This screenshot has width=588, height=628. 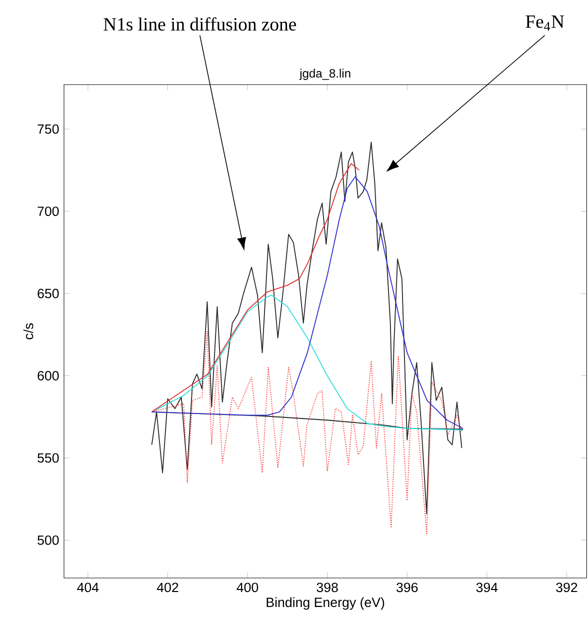 What do you see at coordinates (247, 587) in the screenshot?
I see `x-tick-label: 400` at bounding box center [247, 587].